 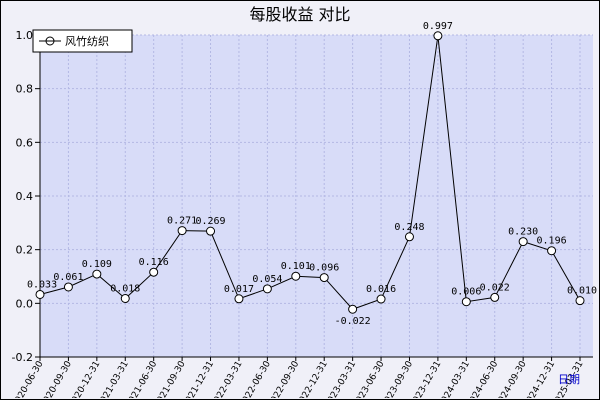 I want to click on y-axis: -0.2 0.0 0.2 0.4 0.6 0.8 1.0, so click(x=26, y=196).